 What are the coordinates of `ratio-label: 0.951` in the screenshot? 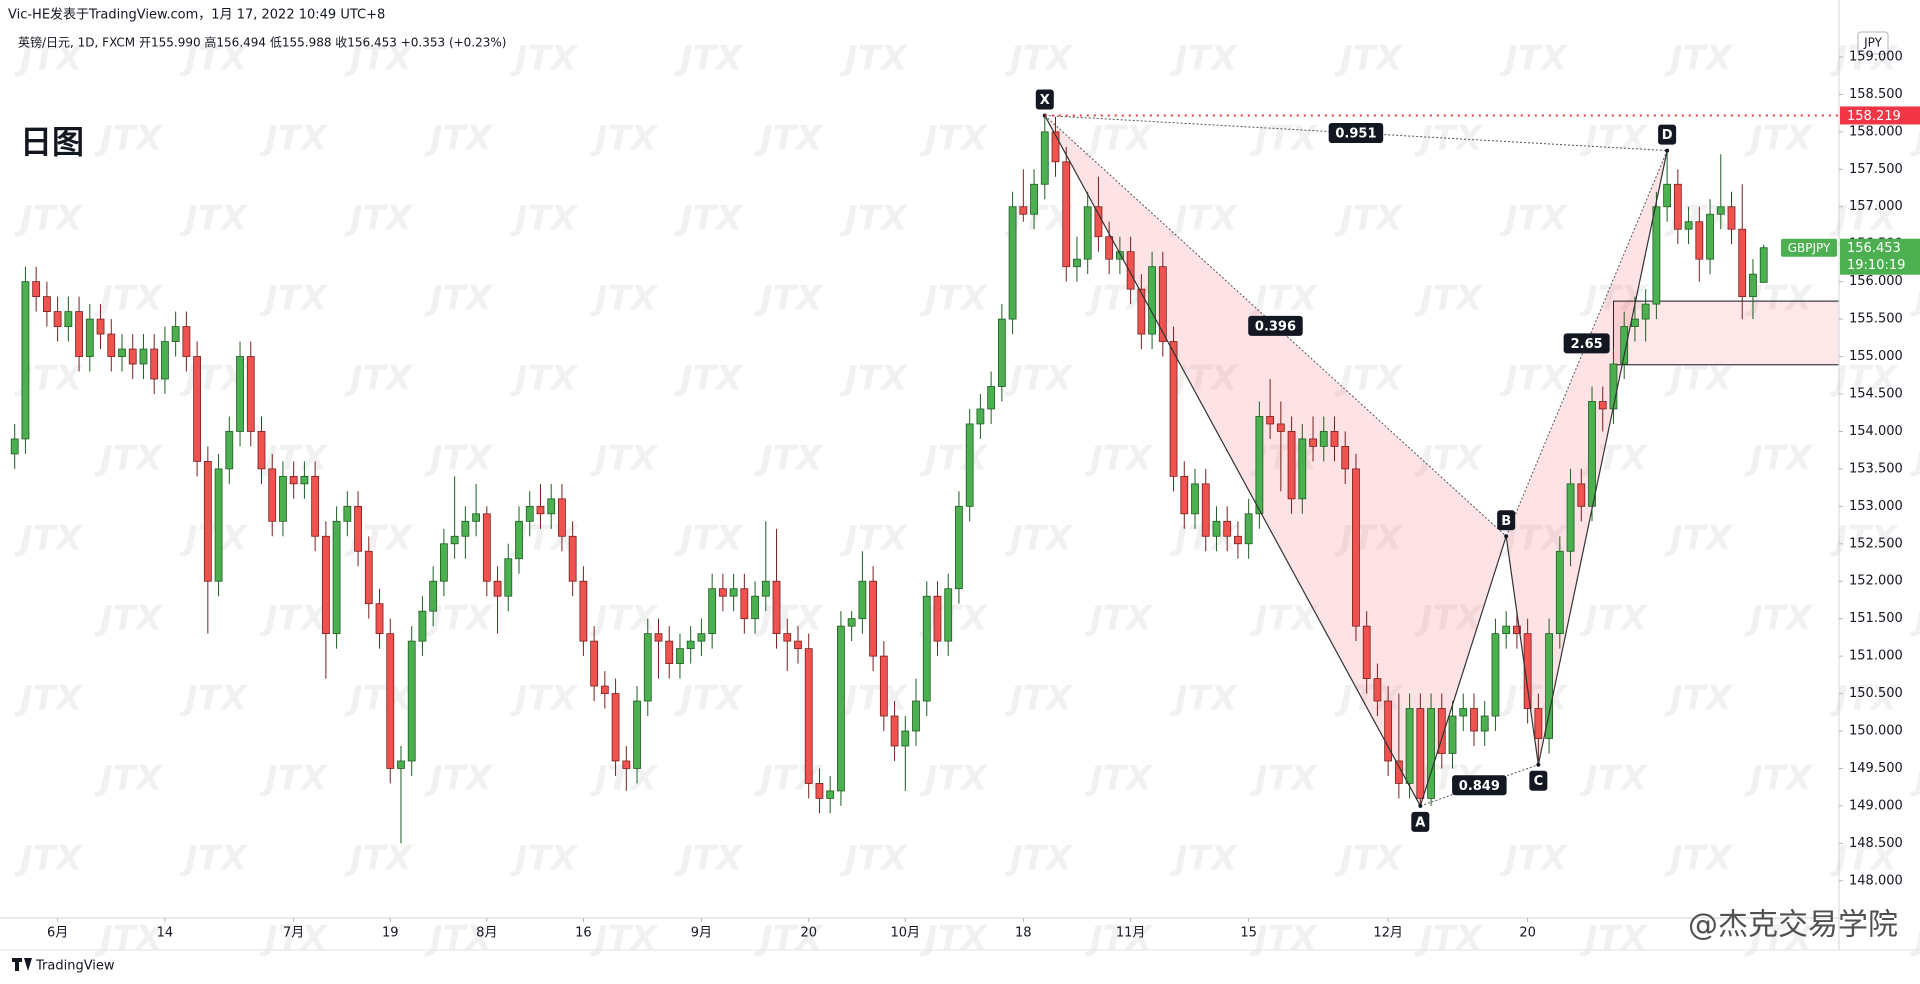 It's located at (1355, 134).